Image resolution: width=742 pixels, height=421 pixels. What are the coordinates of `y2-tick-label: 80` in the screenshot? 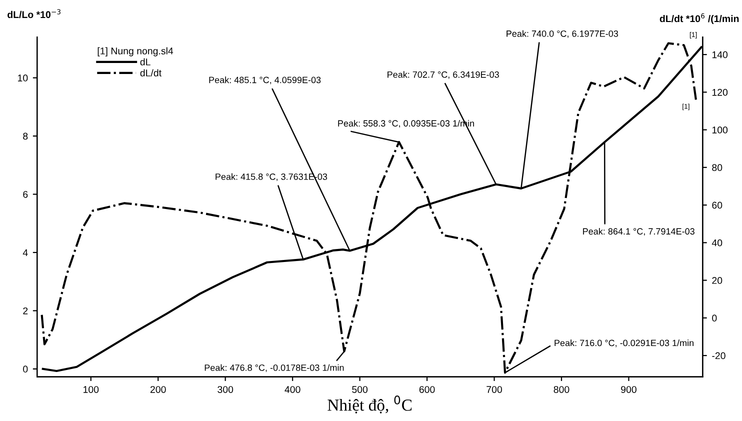 It's located at (717, 168).